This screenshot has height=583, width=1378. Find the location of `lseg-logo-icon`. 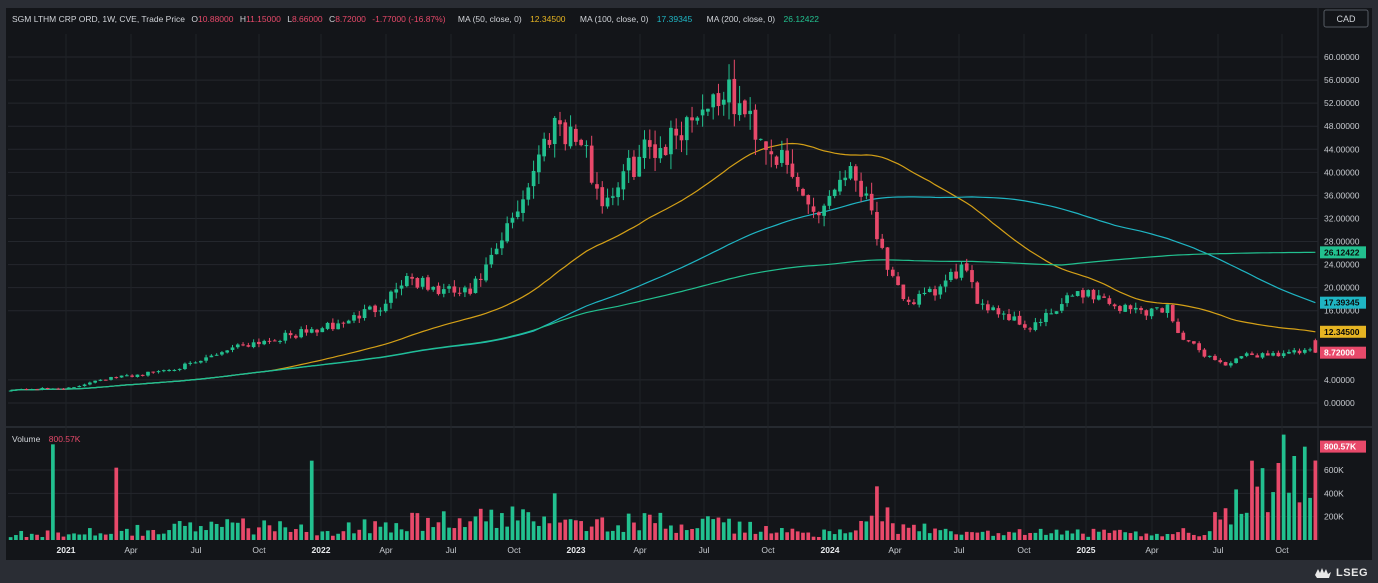

lseg-logo-icon is located at coordinates (1323, 573).